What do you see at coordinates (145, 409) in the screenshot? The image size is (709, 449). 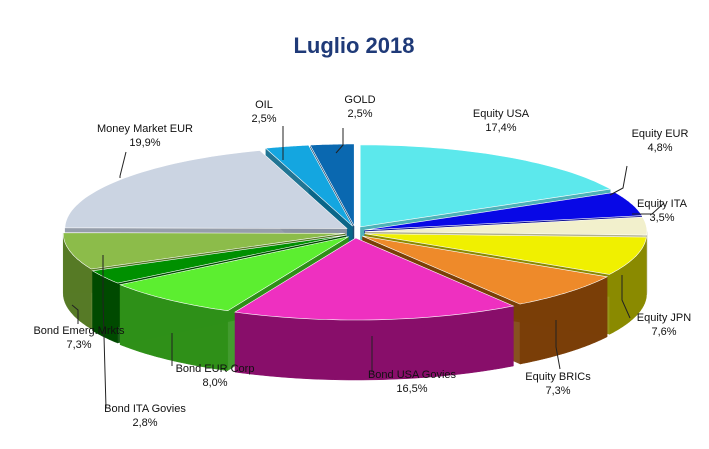 I see `slice-label: Bond ITA Govies` at bounding box center [145, 409].